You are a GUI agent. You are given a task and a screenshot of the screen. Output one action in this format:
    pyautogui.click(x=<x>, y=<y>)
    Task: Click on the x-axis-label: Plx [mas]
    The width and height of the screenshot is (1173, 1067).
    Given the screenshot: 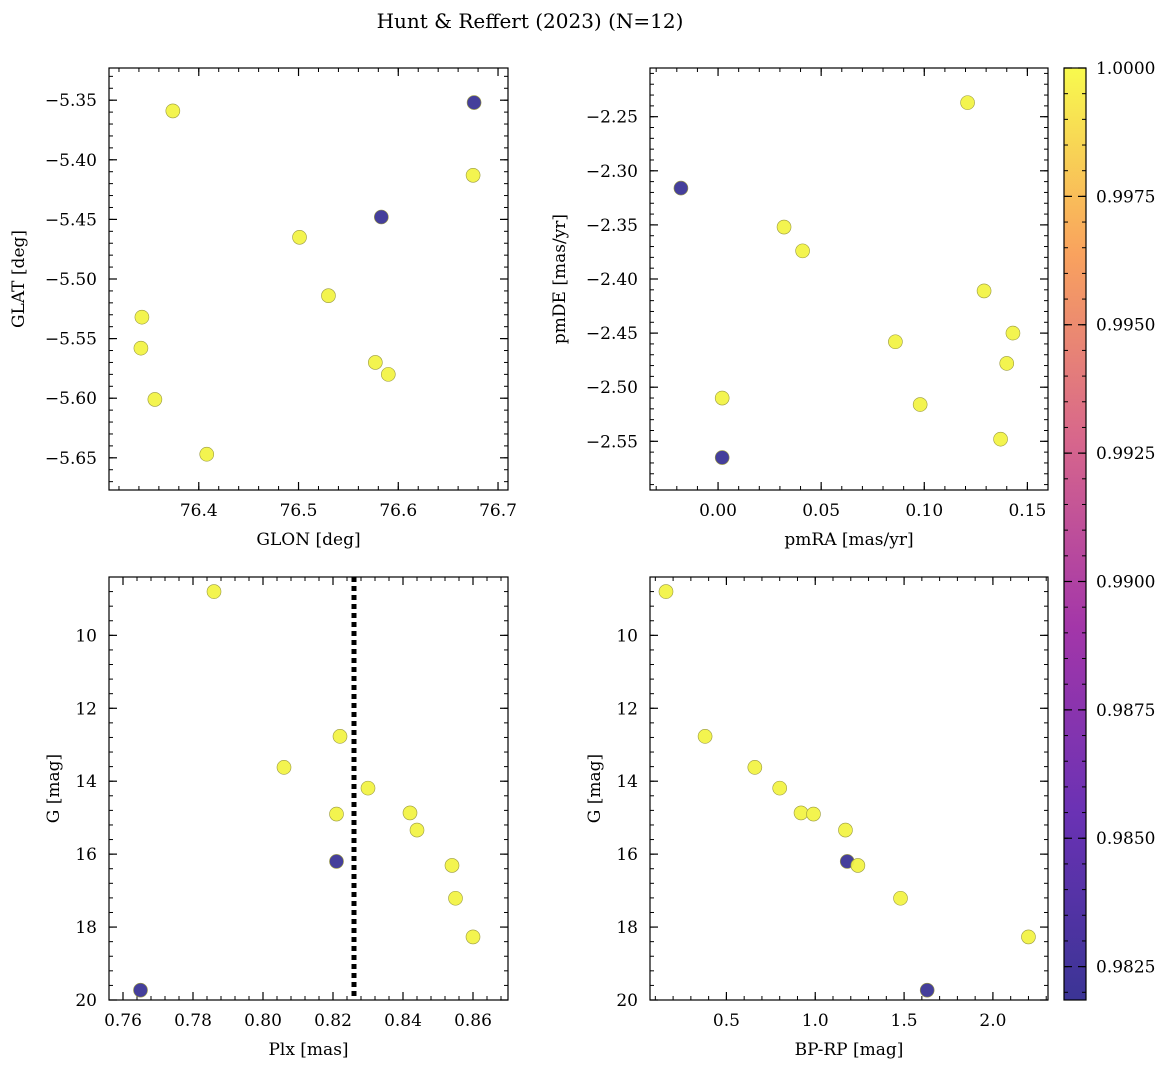 What is the action you would take?
    pyautogui.click(x=308, y=1050)
    